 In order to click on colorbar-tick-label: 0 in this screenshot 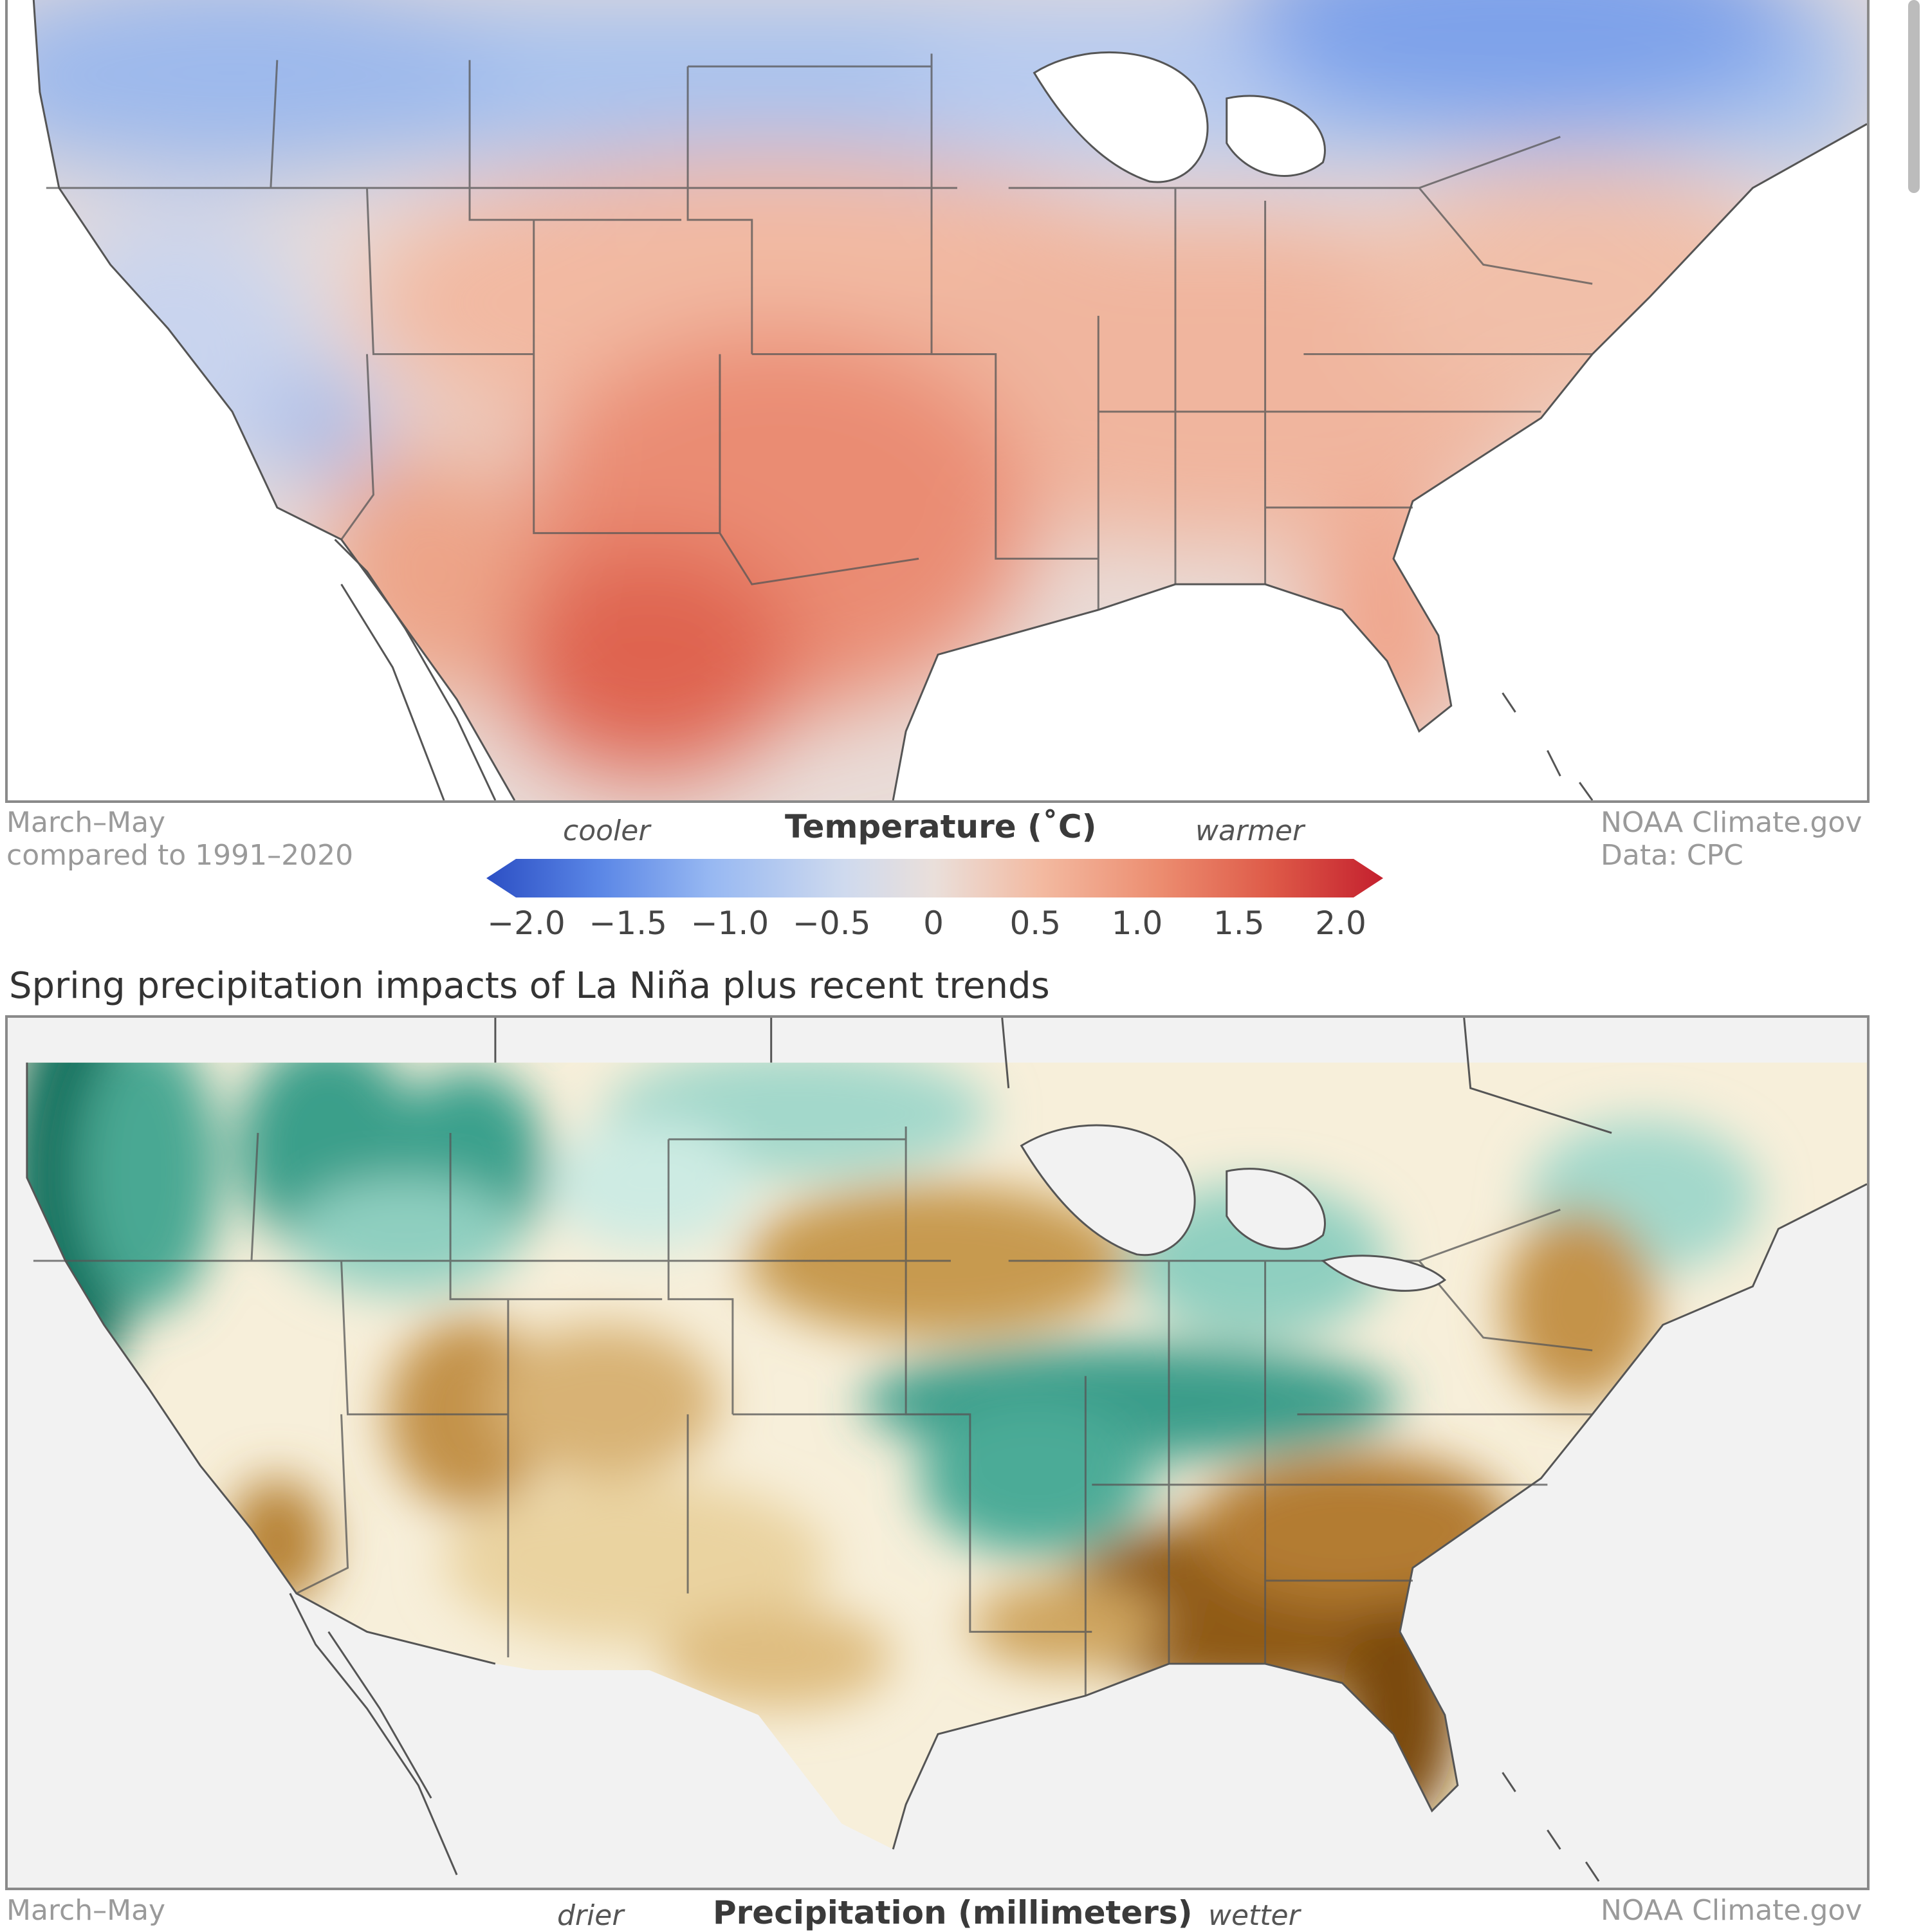, I will do `click(933, 923)`.